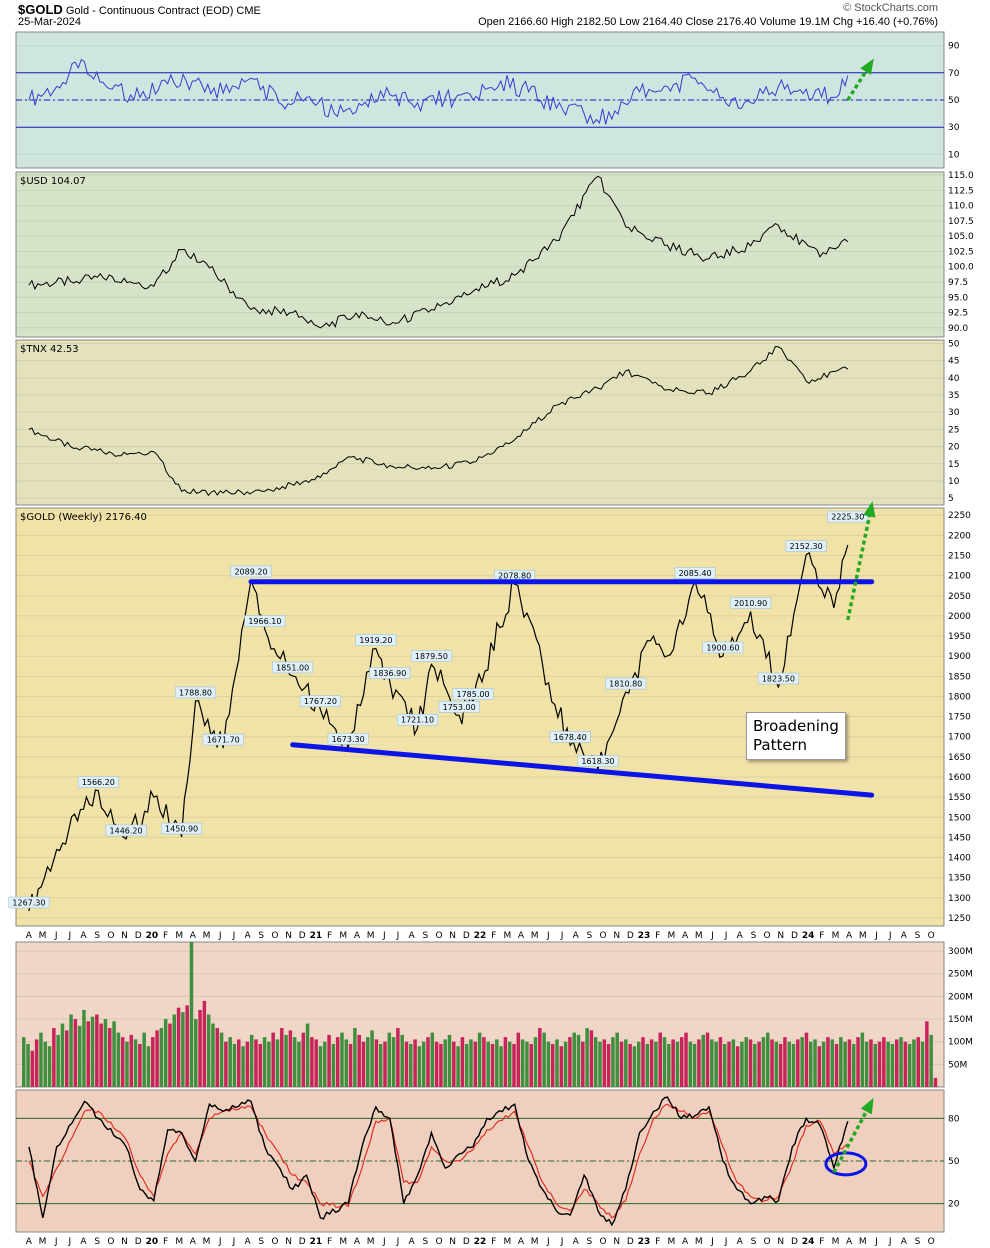  I want to click on tnx-tick-label: 40, so click(954, 379).